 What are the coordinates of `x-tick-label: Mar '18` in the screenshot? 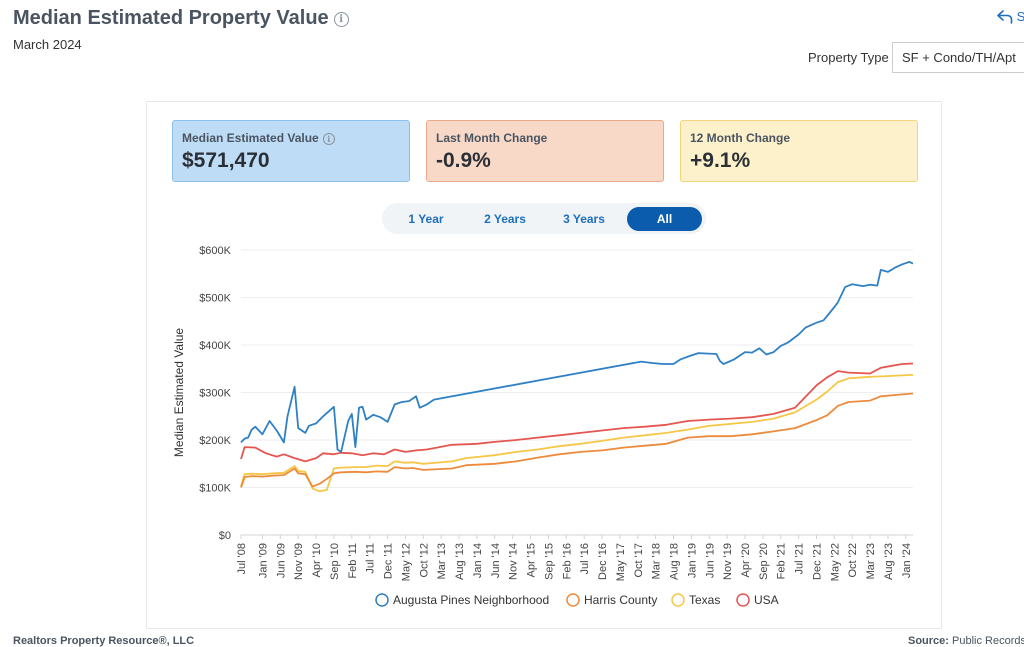 It's located at (657, 561).